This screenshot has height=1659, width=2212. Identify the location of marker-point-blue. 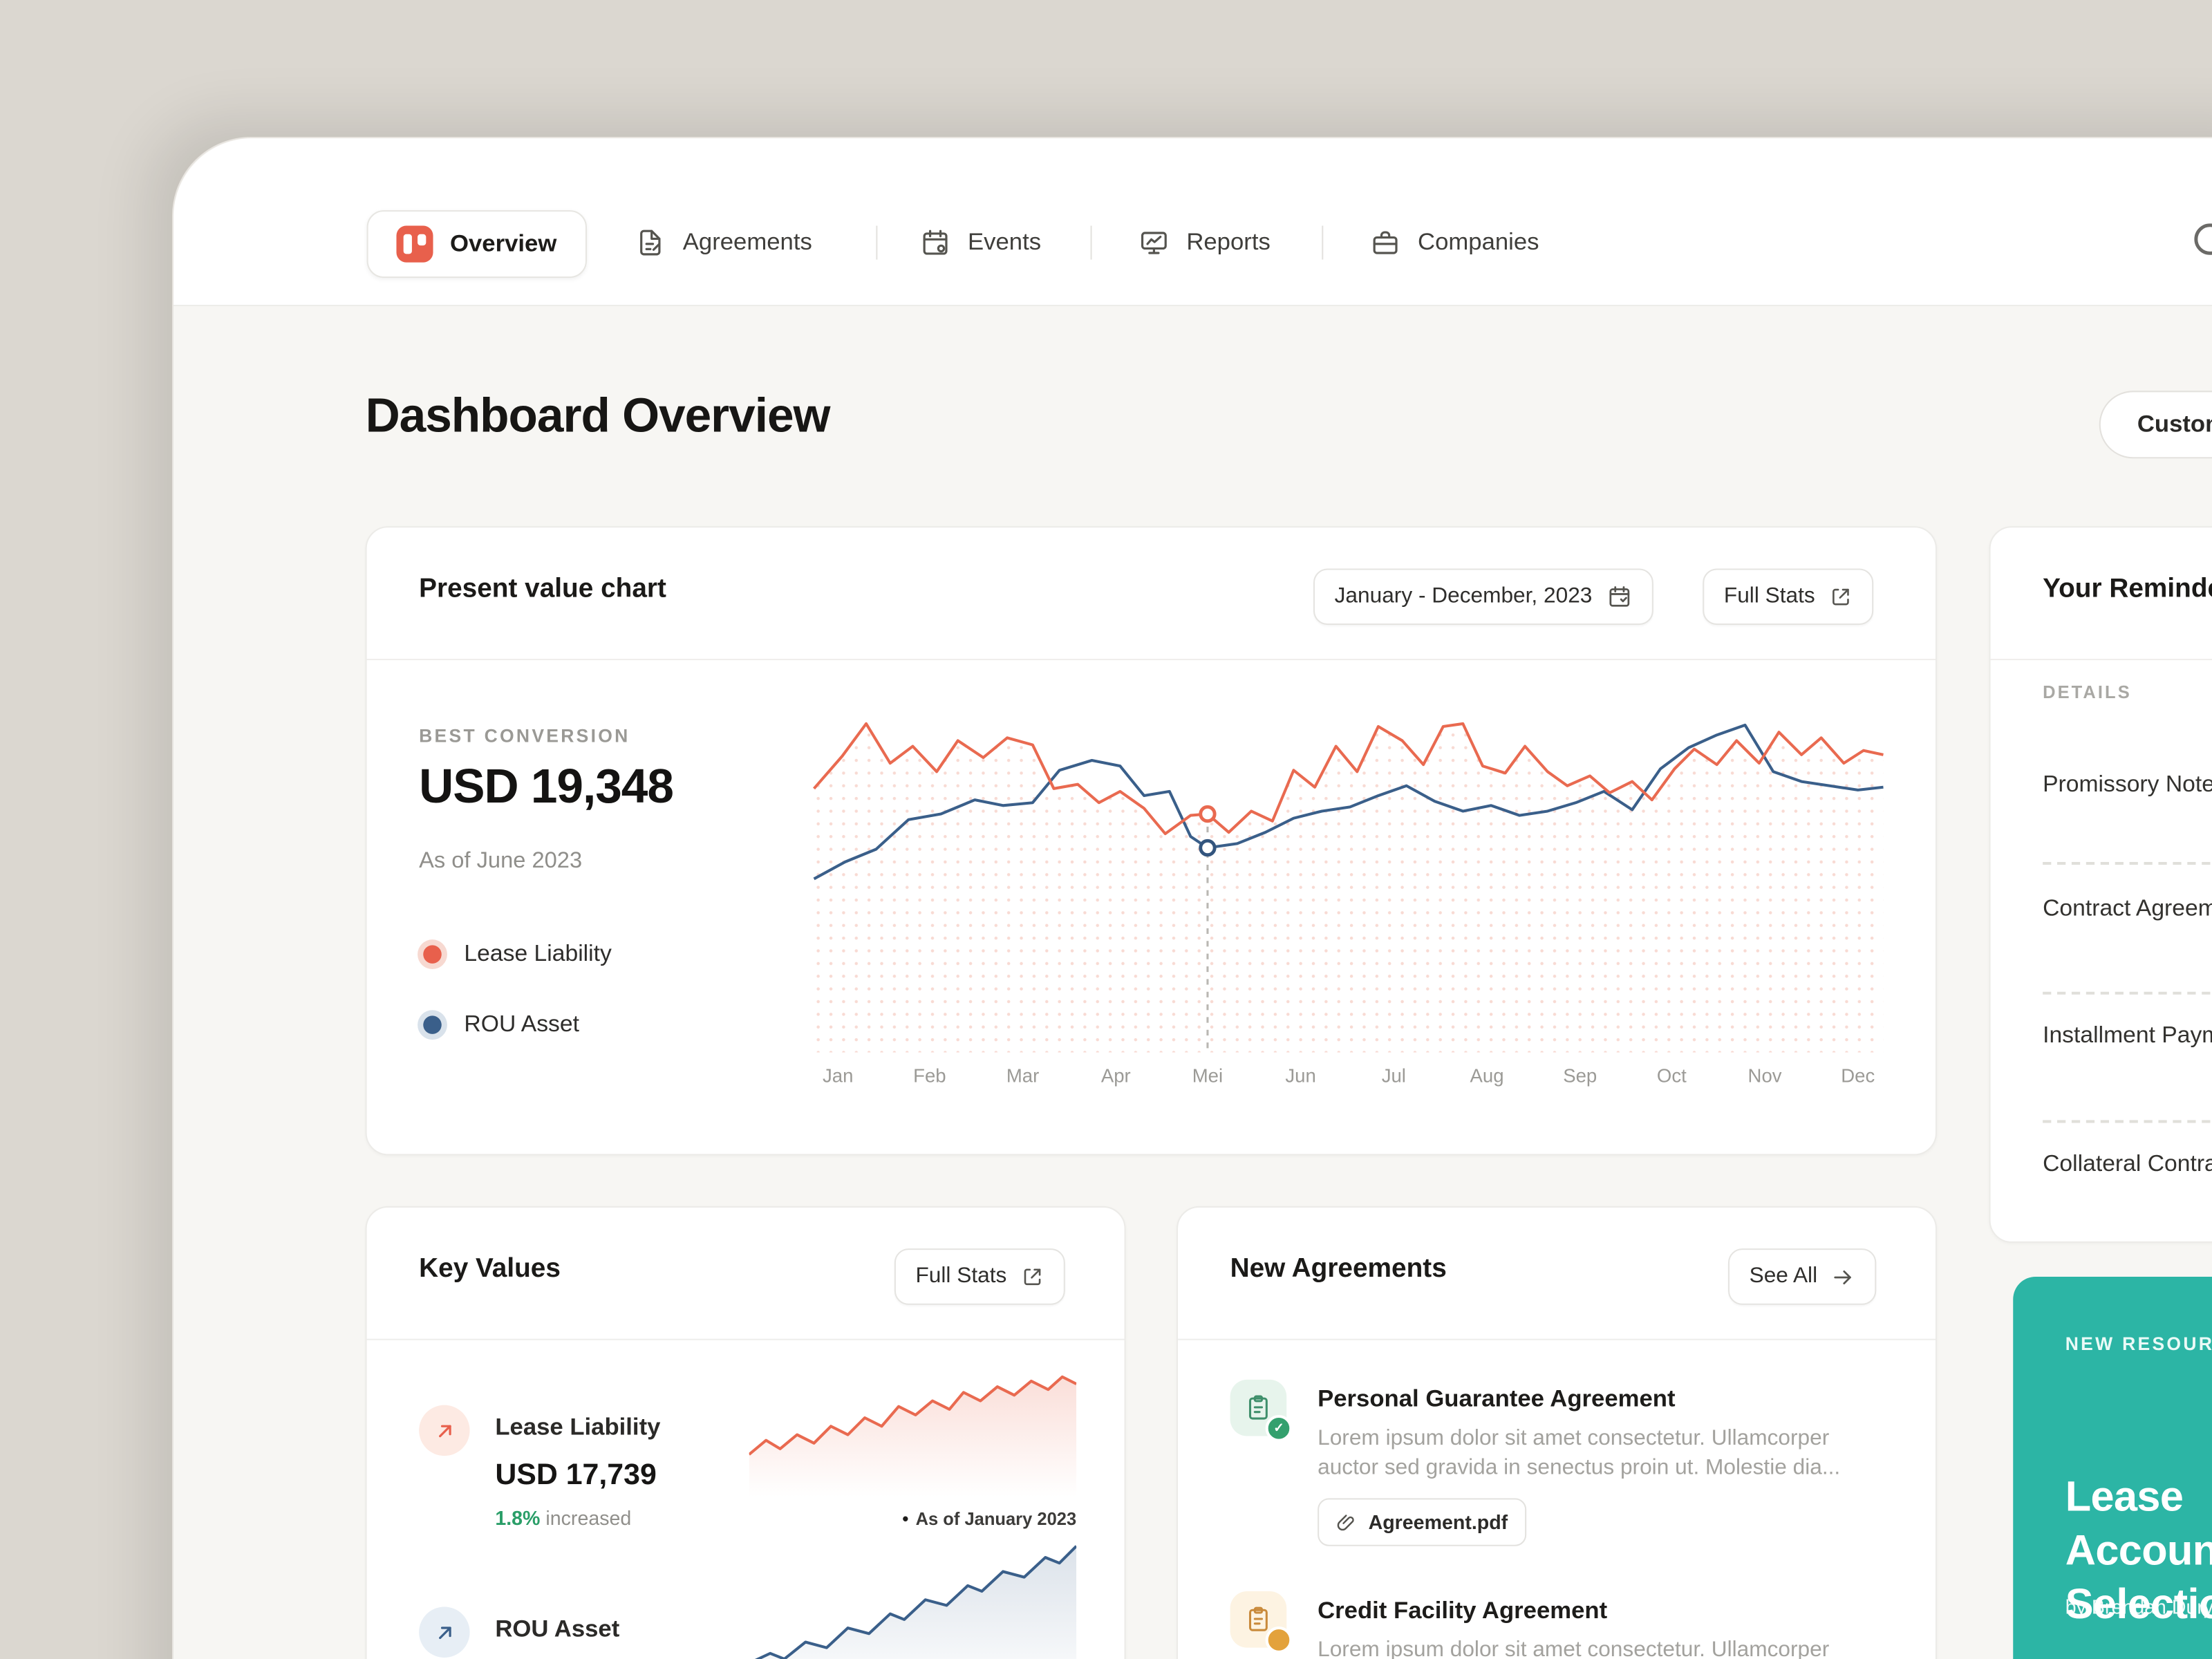
(1208, 847).